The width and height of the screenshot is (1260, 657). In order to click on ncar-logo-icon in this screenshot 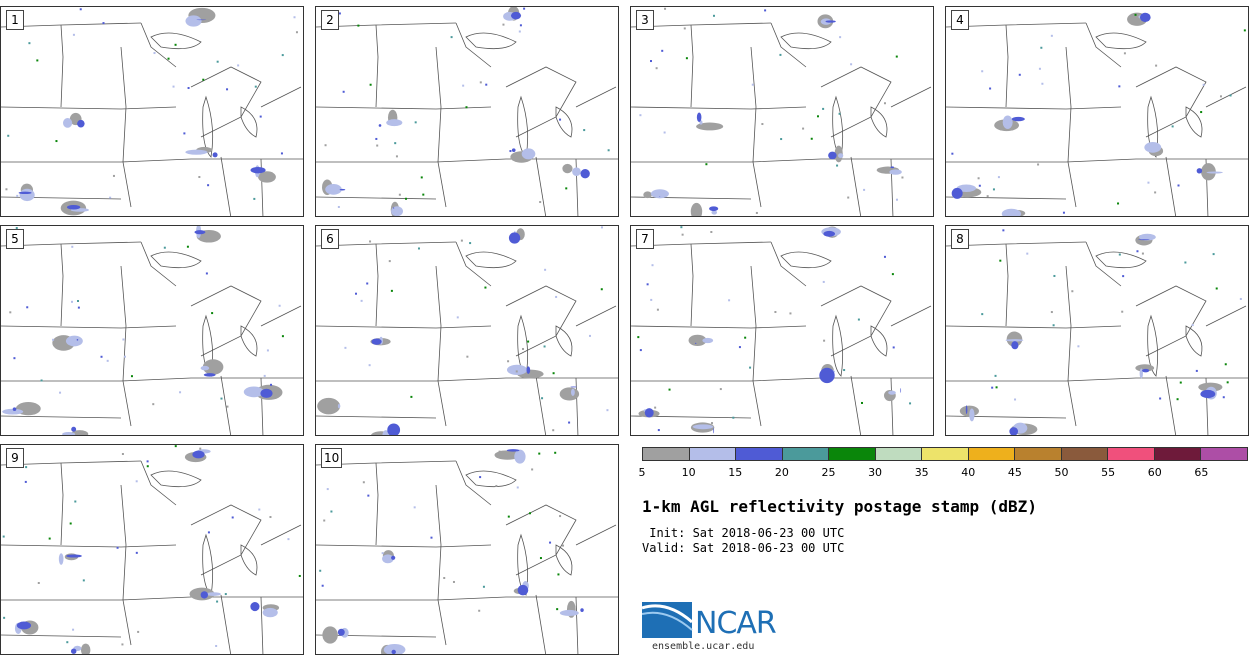, I will do `click(667, 620)`.